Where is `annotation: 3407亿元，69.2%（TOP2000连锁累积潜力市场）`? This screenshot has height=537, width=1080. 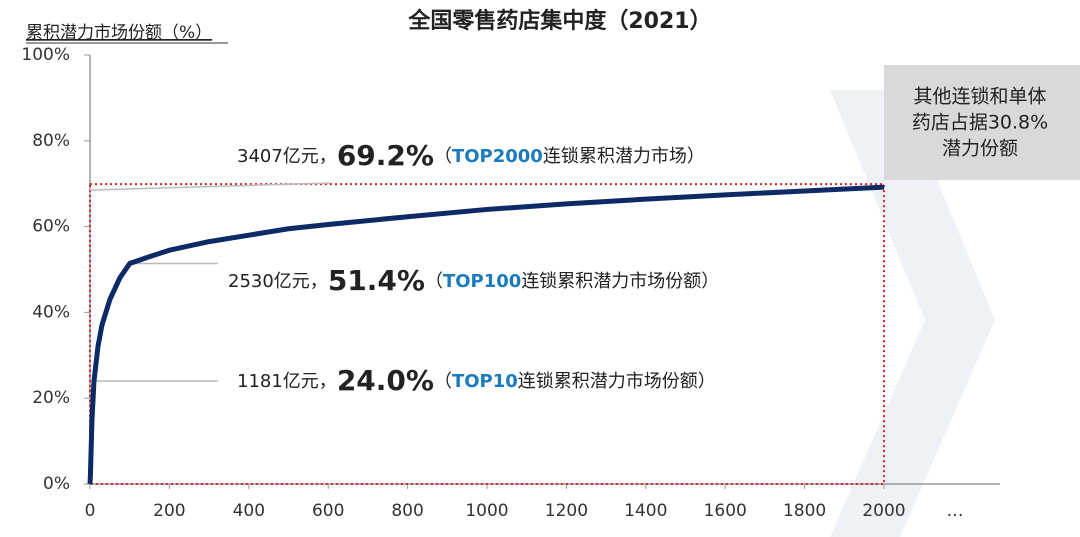
annotation: 3407亿元，69.2%（TOP2000连锁累积潜力市场） is located at coordinates (471, 155).